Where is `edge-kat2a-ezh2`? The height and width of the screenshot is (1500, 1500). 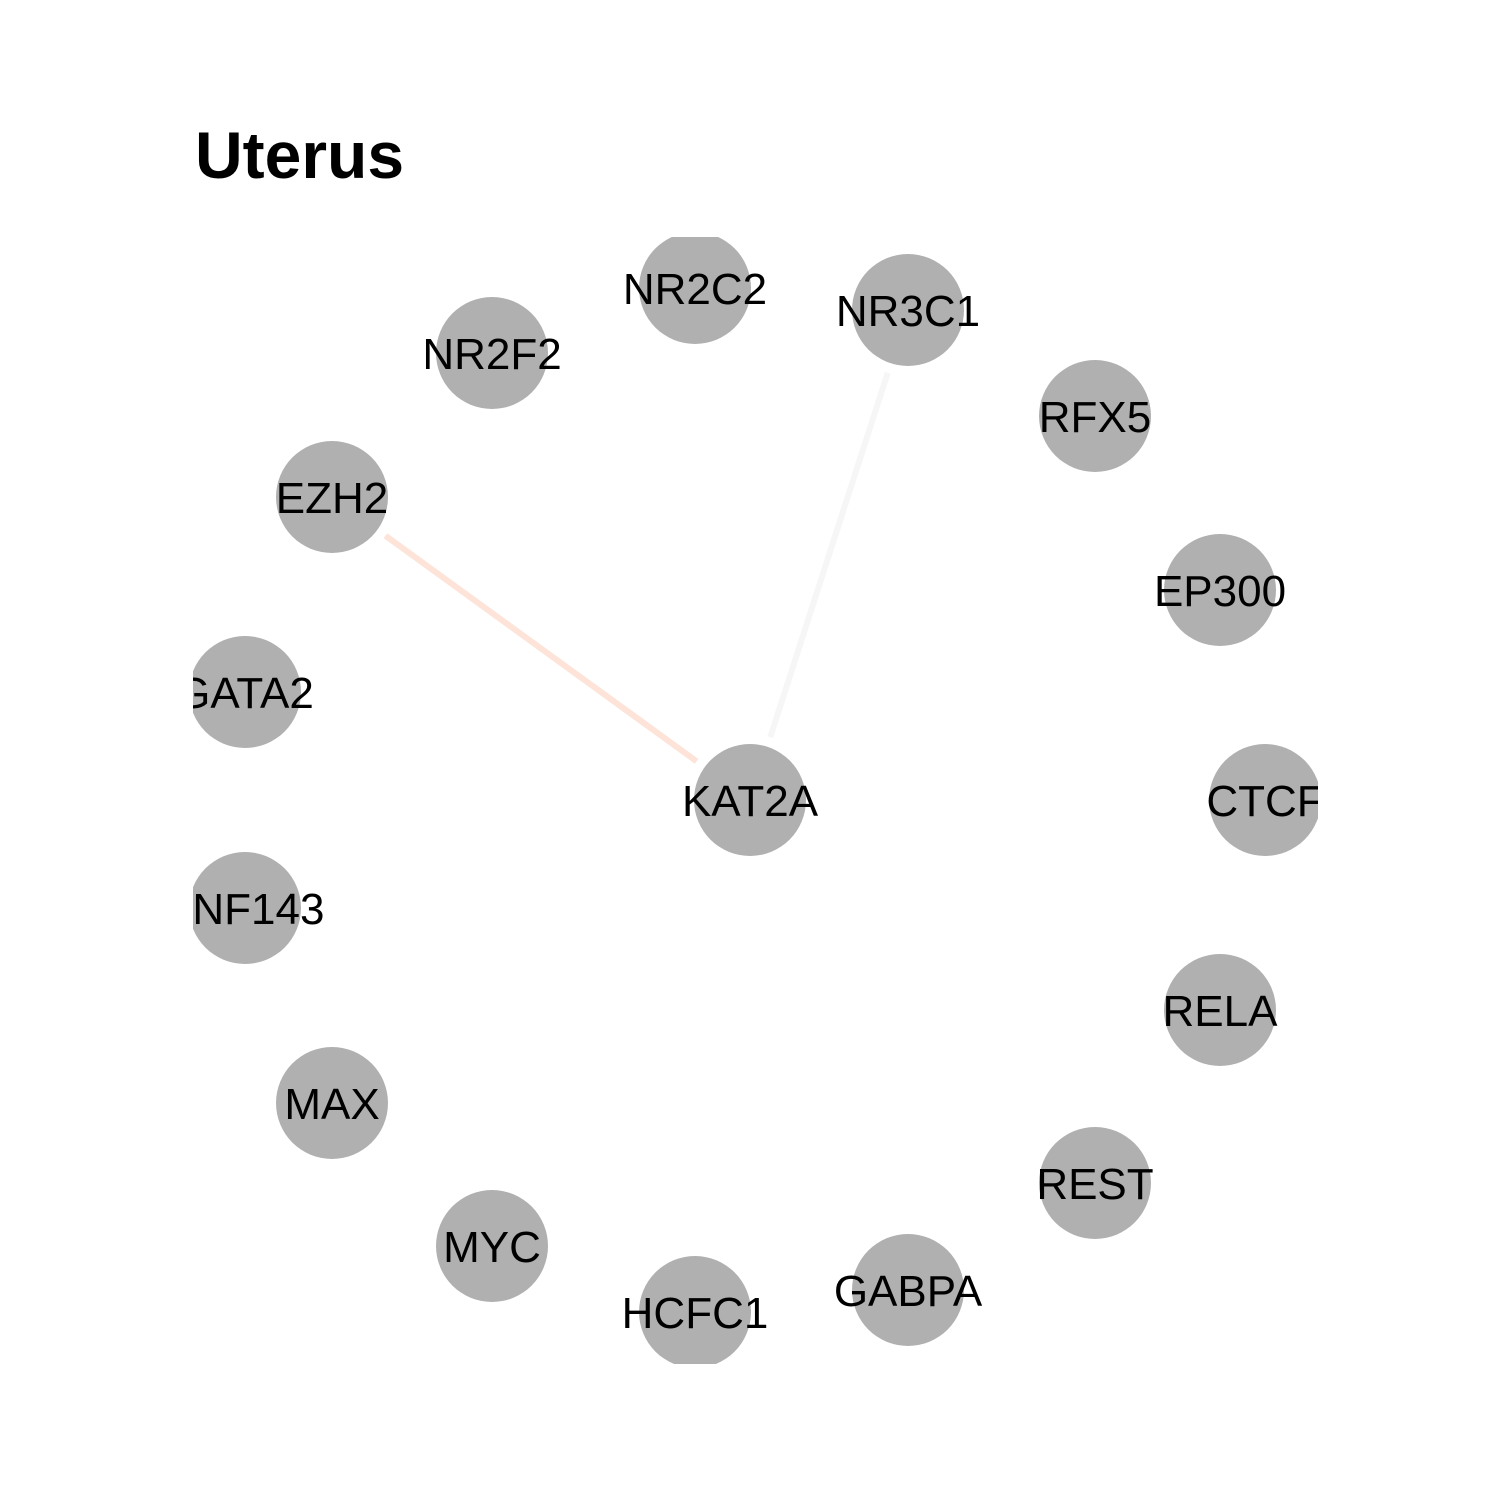
edge-kat2a-ezh2 is located at coordinates (541, 648).